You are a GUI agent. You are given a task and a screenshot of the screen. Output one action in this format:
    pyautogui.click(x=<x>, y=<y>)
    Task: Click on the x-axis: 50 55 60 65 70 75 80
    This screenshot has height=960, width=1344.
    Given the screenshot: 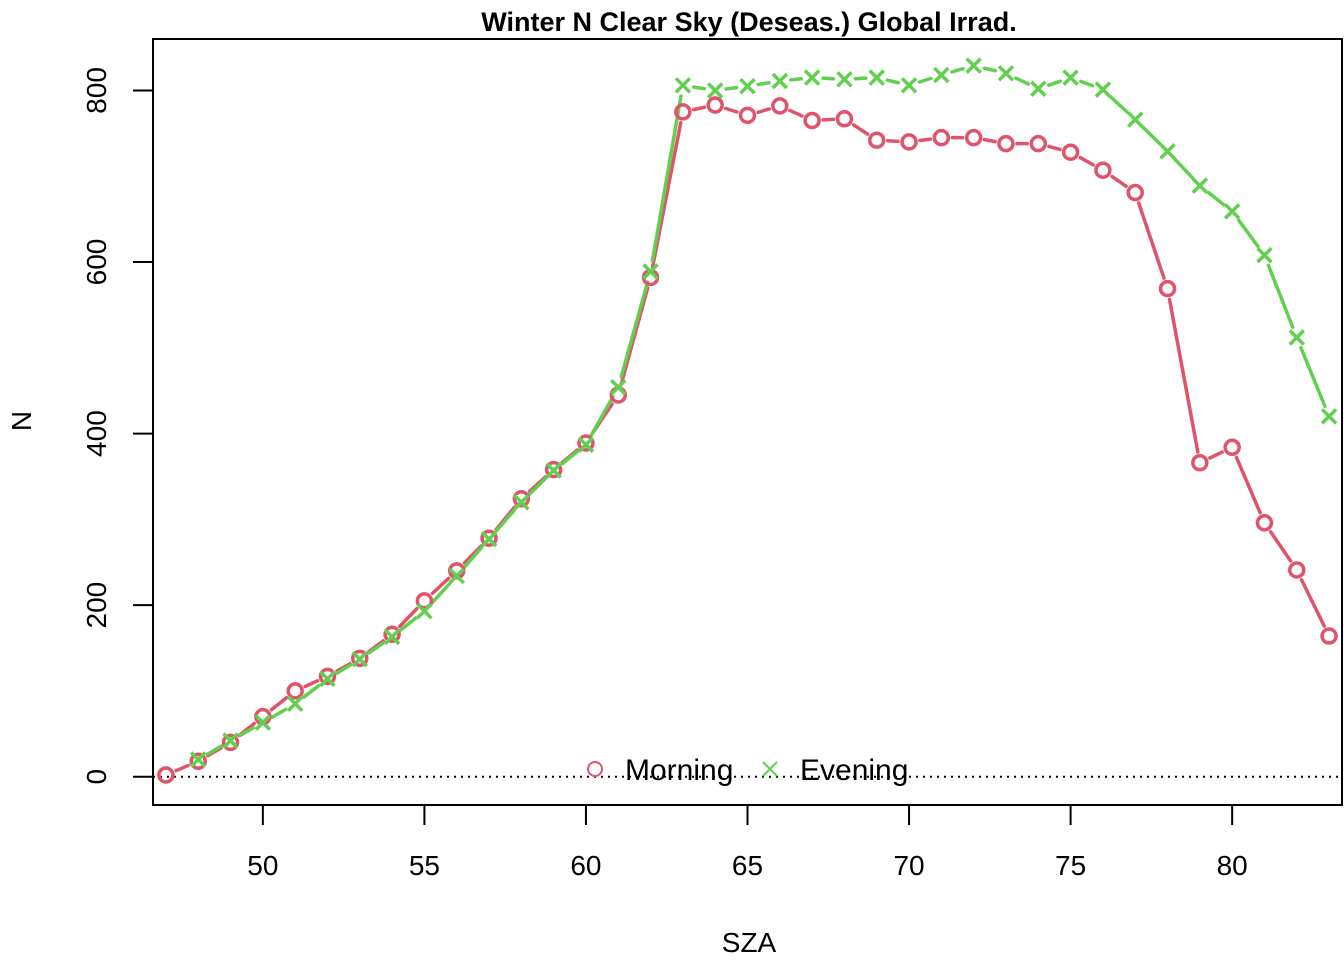 What is the action you would take?
    pyautogui.click(x=747, y=842)
    